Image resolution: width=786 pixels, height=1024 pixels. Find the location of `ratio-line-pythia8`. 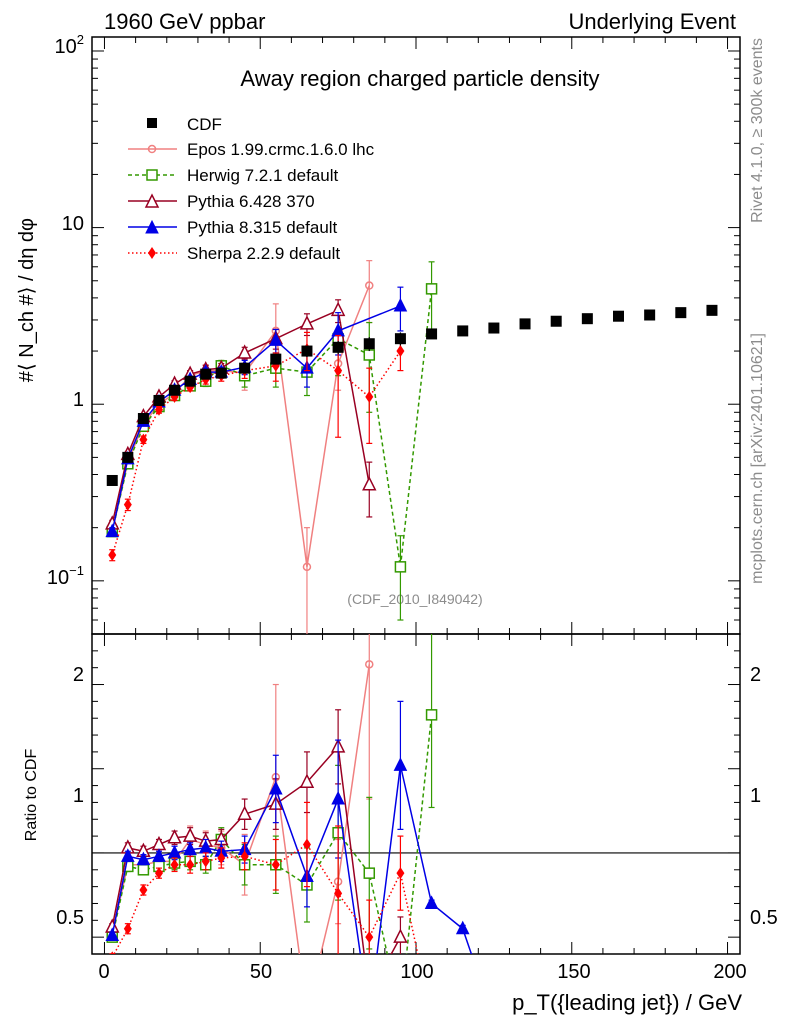

ratio-line-pythia8 is located at coordinates (292, 859).